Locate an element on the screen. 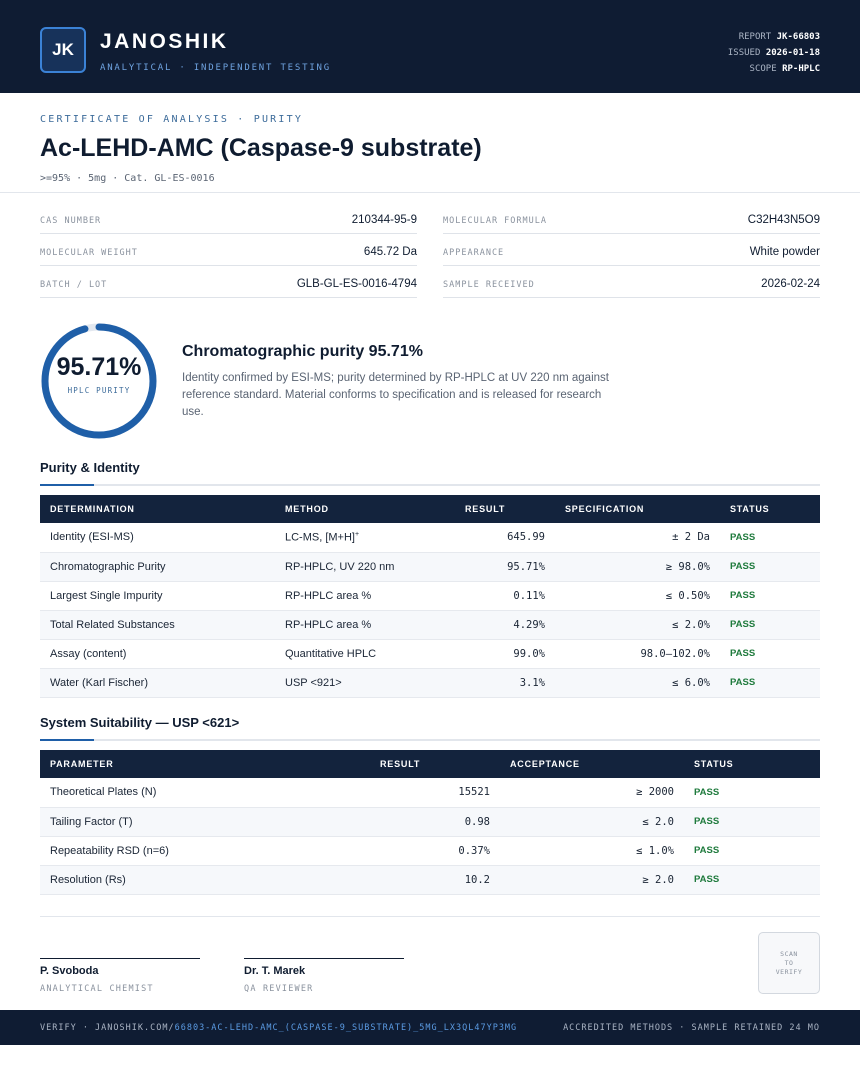  report-label: REPORT is located at coordinates (755, 37).